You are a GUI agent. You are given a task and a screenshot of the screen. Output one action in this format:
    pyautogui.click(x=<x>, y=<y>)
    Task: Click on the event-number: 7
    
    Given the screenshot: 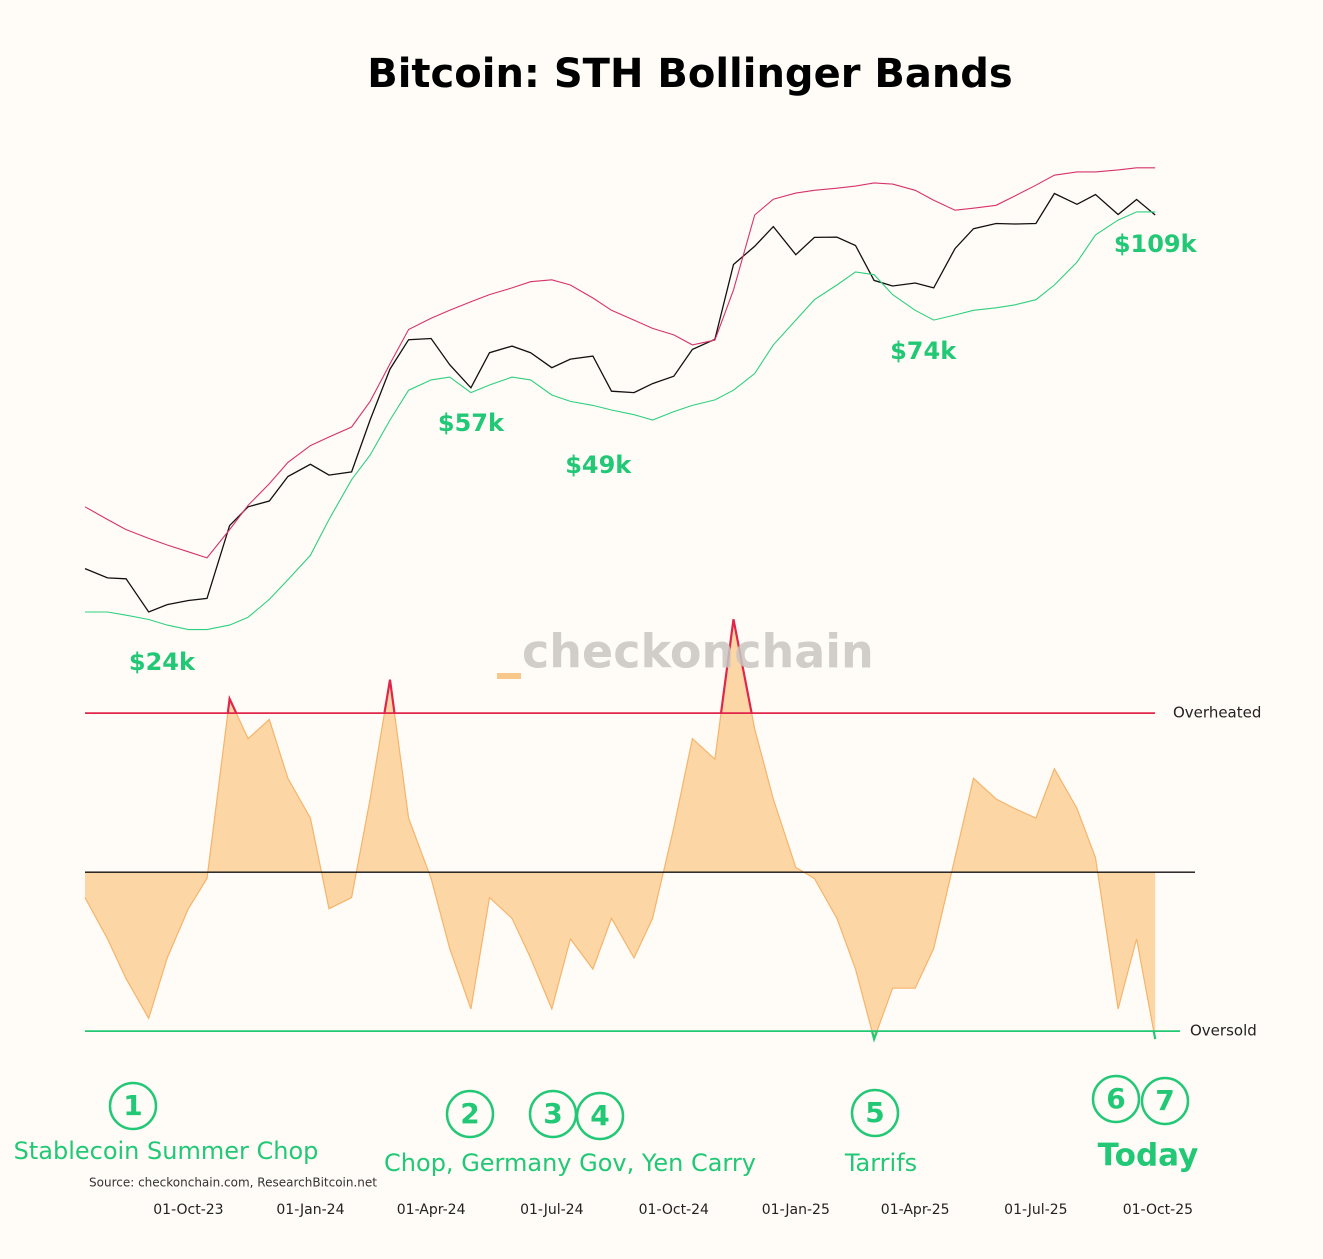 What is the action you would take?
    pyautogui.click(x=1164, y=1100)
    